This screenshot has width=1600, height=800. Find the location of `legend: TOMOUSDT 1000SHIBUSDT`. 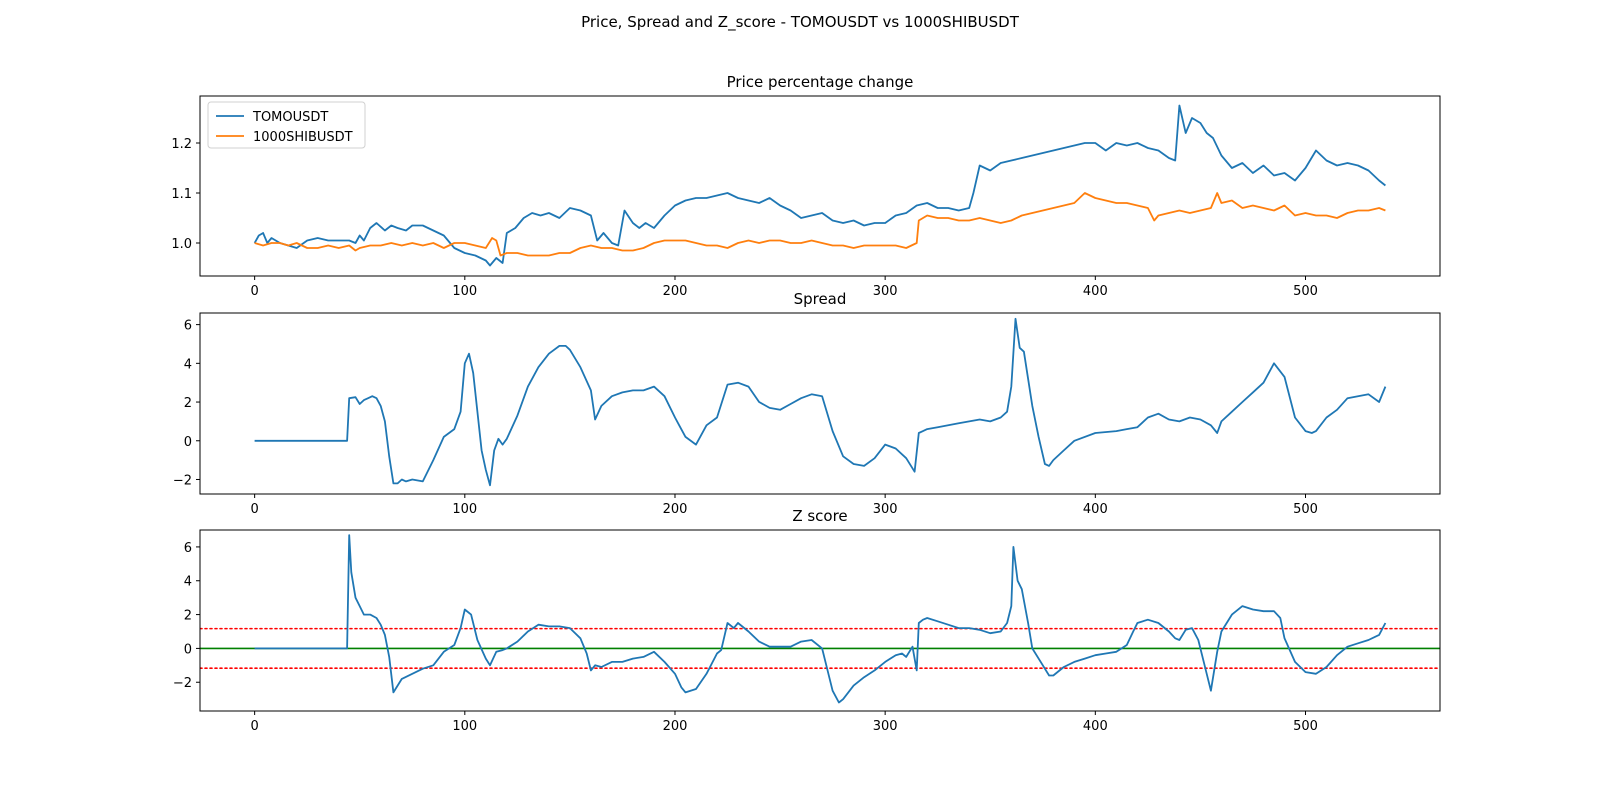

legend: TOMOUSDT 1000SHIBUSDT is located at coordinates (286, 125).